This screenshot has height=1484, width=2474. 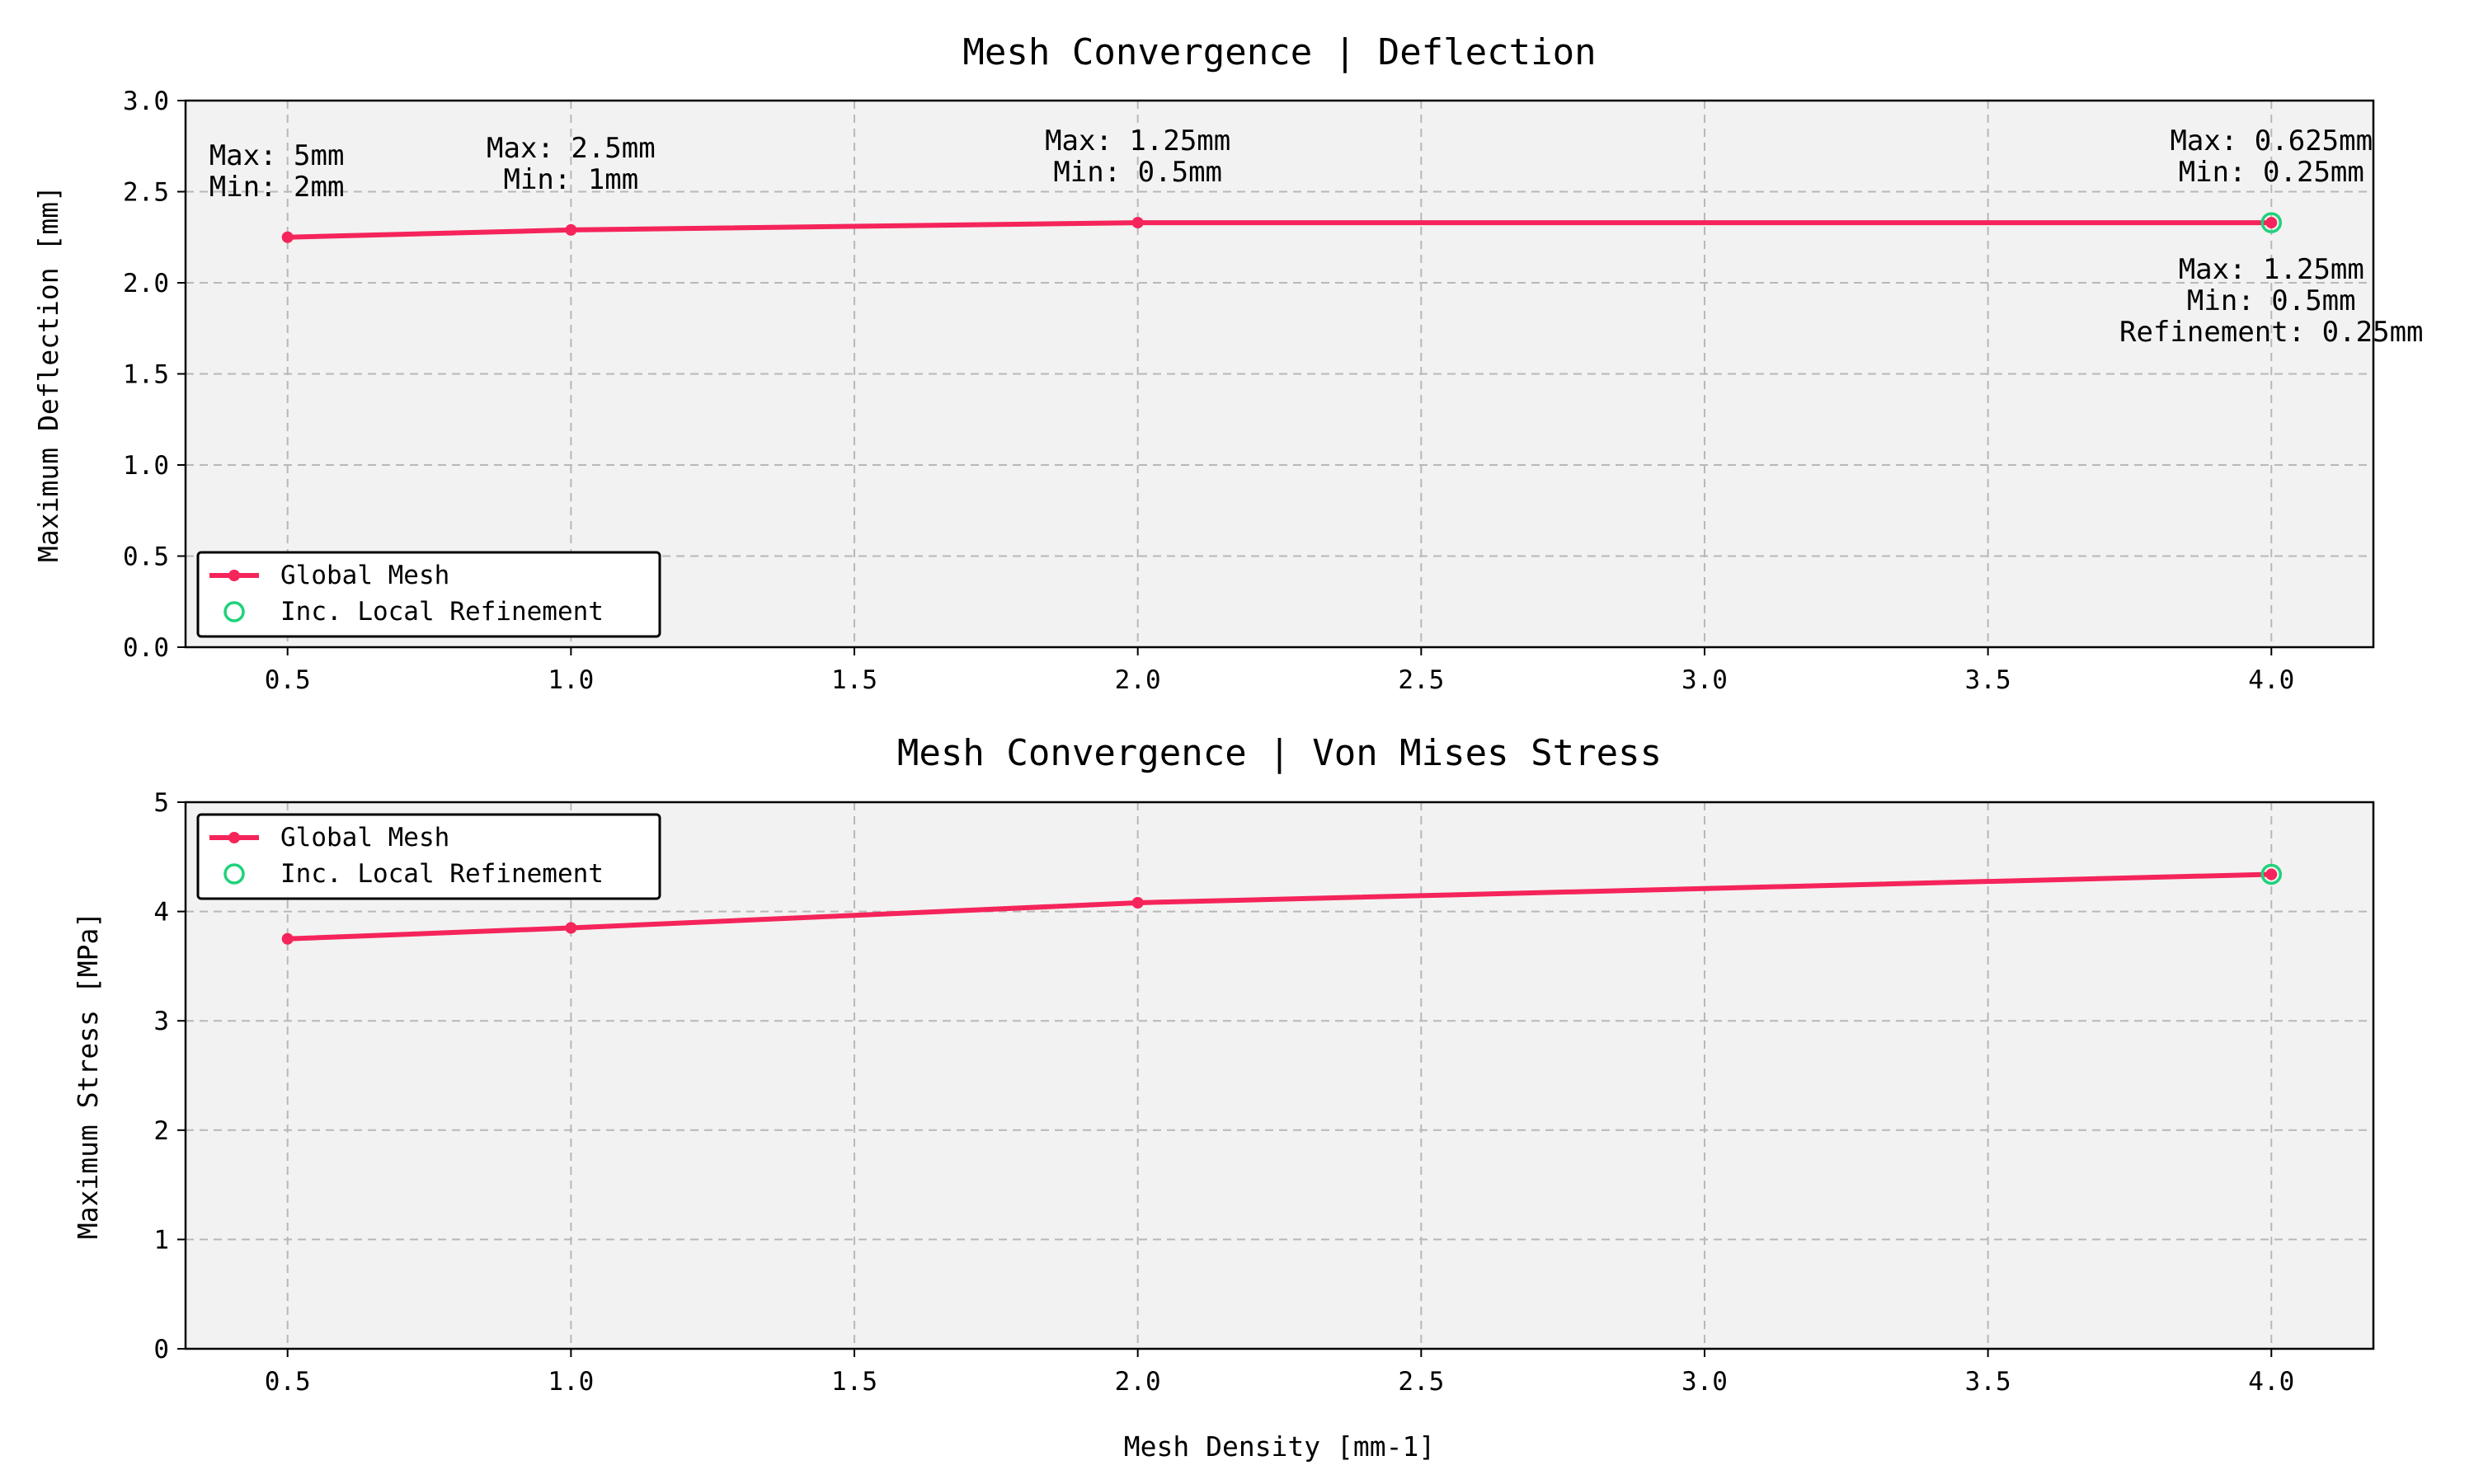 What do you see at coordinates (161, 1349) in the screenshot?
I see `y-tick-label: 0` at bounding box center [161, 1349].